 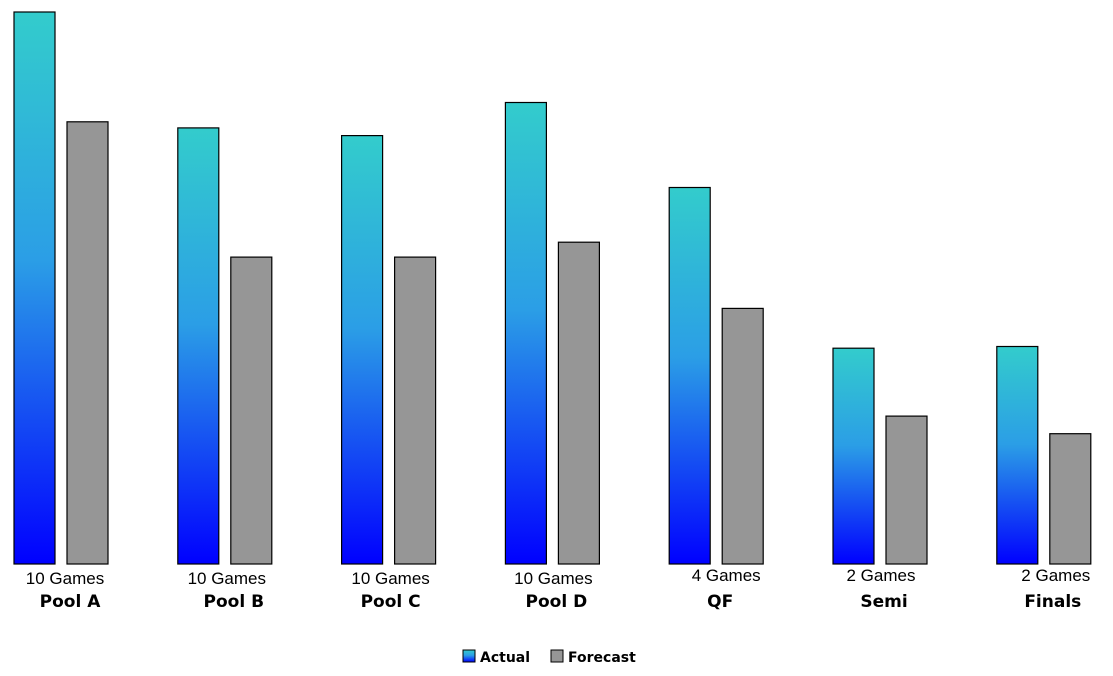 I want to click on bar-actual-finals, so click(x=1017, y=455).